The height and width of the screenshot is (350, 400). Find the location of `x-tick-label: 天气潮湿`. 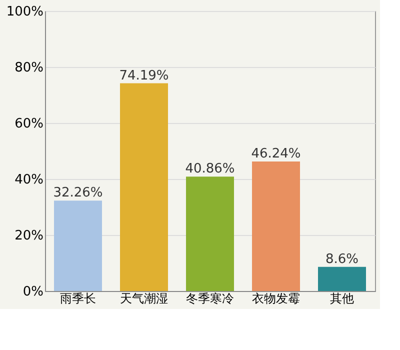

x-tick-label: 天气潮湿 is located at coordinates (144, 299).